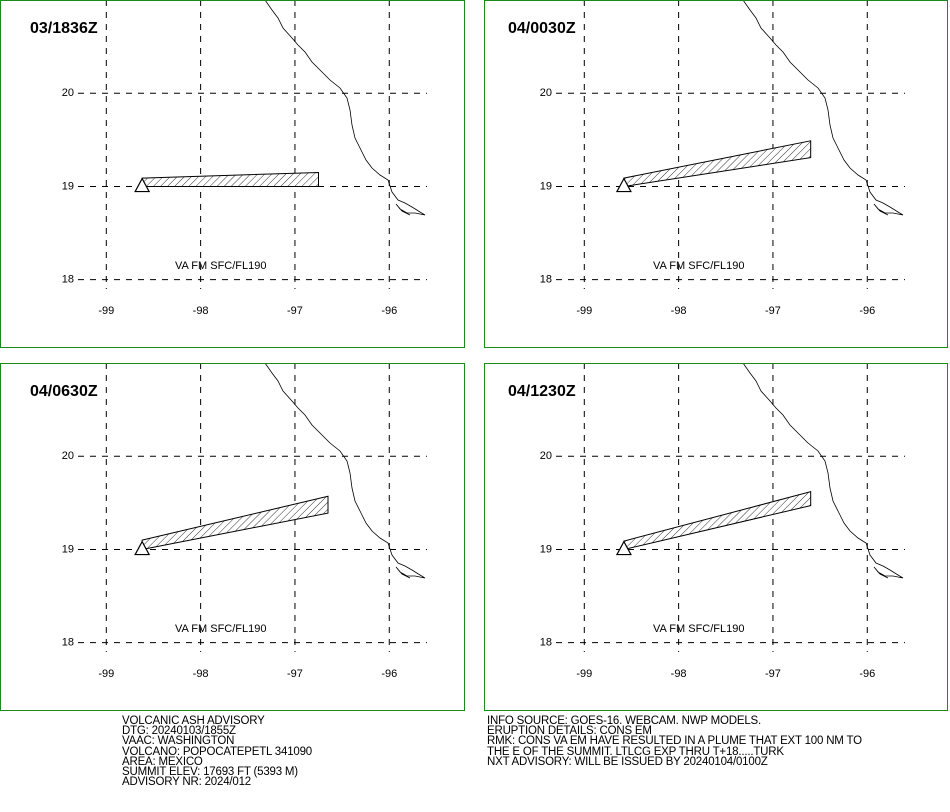 The image size is (950, 812). What do you see at coordinates (179, 731) in the screenshot?
I see `advisory-line: DTG: 20240103/1855Z` at bounding box center [179, 731].